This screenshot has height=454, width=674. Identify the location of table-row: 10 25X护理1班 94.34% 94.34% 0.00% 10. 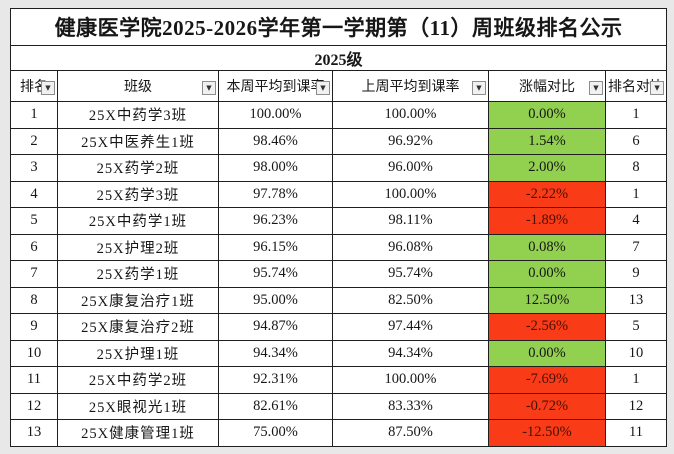
(339, 353).